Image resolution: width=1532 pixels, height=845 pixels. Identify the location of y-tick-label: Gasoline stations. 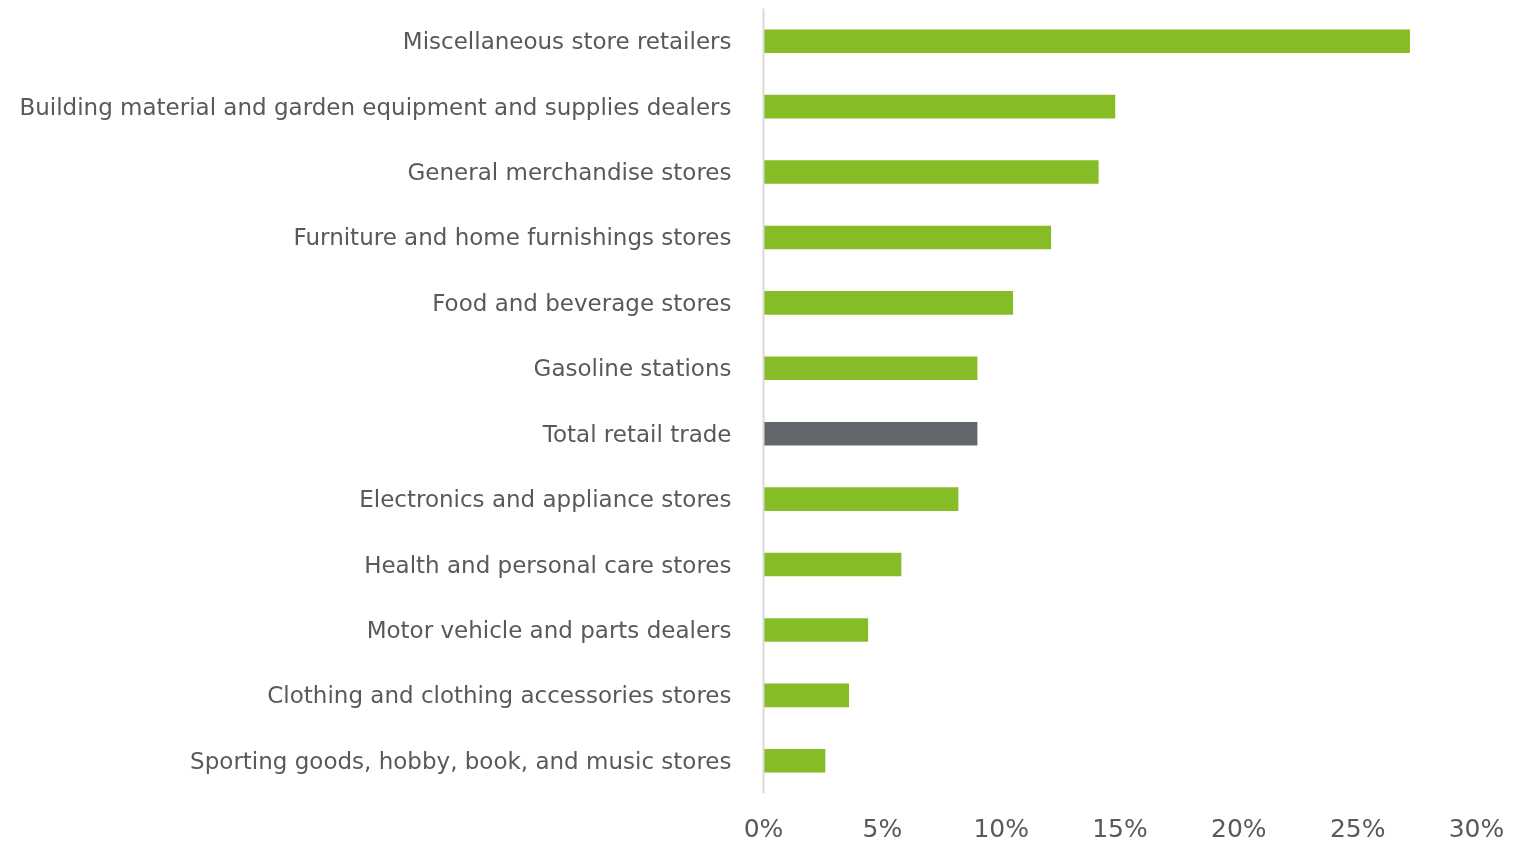
(632, 368).